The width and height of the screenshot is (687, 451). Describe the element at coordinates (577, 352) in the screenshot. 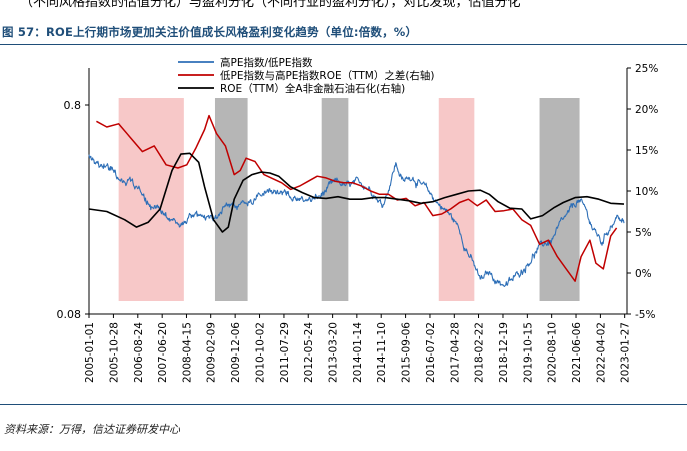

I see `x-tick-label-20: 2021-06-06` at that location.